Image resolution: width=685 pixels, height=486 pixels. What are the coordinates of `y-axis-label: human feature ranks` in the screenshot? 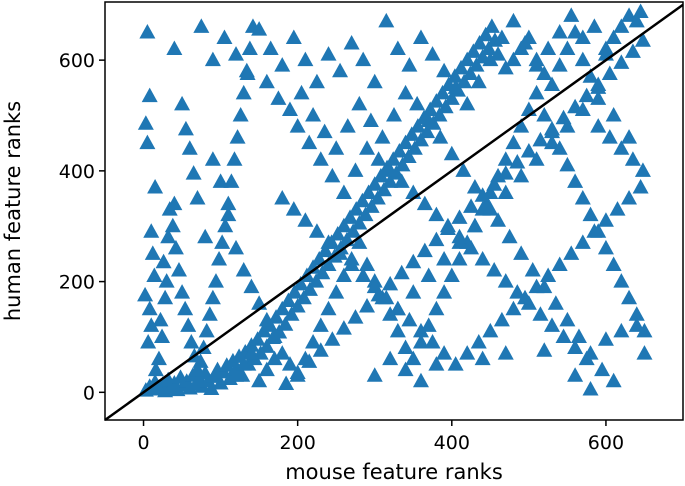 It's located at (13, 211).